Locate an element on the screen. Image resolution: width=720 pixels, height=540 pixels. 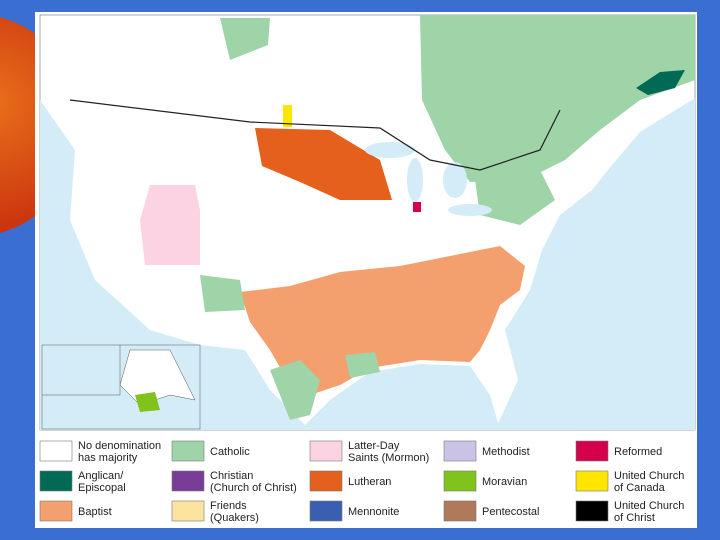
legend-label: Anglican/ is located at coordinates (101, 476).